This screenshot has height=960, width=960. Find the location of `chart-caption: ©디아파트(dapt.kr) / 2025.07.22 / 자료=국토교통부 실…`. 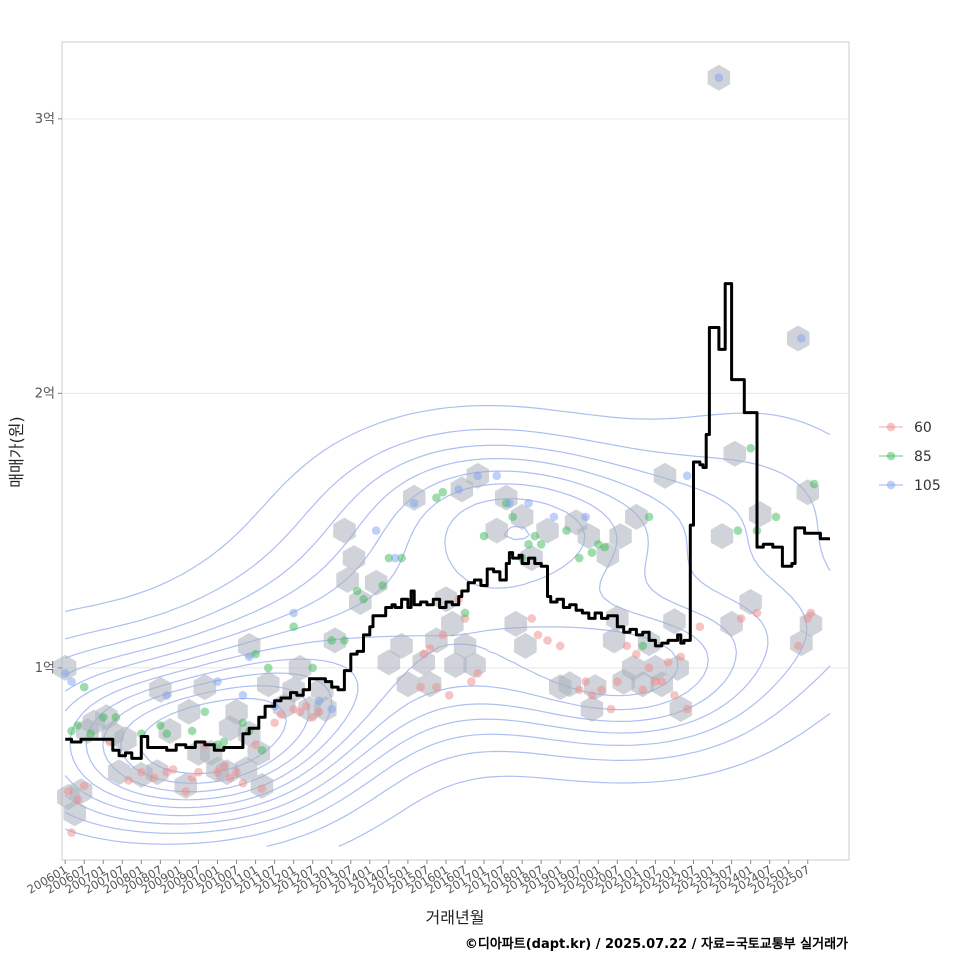

chart-caption: ©디아파트(dapt.kr) / 2025.07.22 / 자료=국토교통부 실… is located at coordinates (656, 944).